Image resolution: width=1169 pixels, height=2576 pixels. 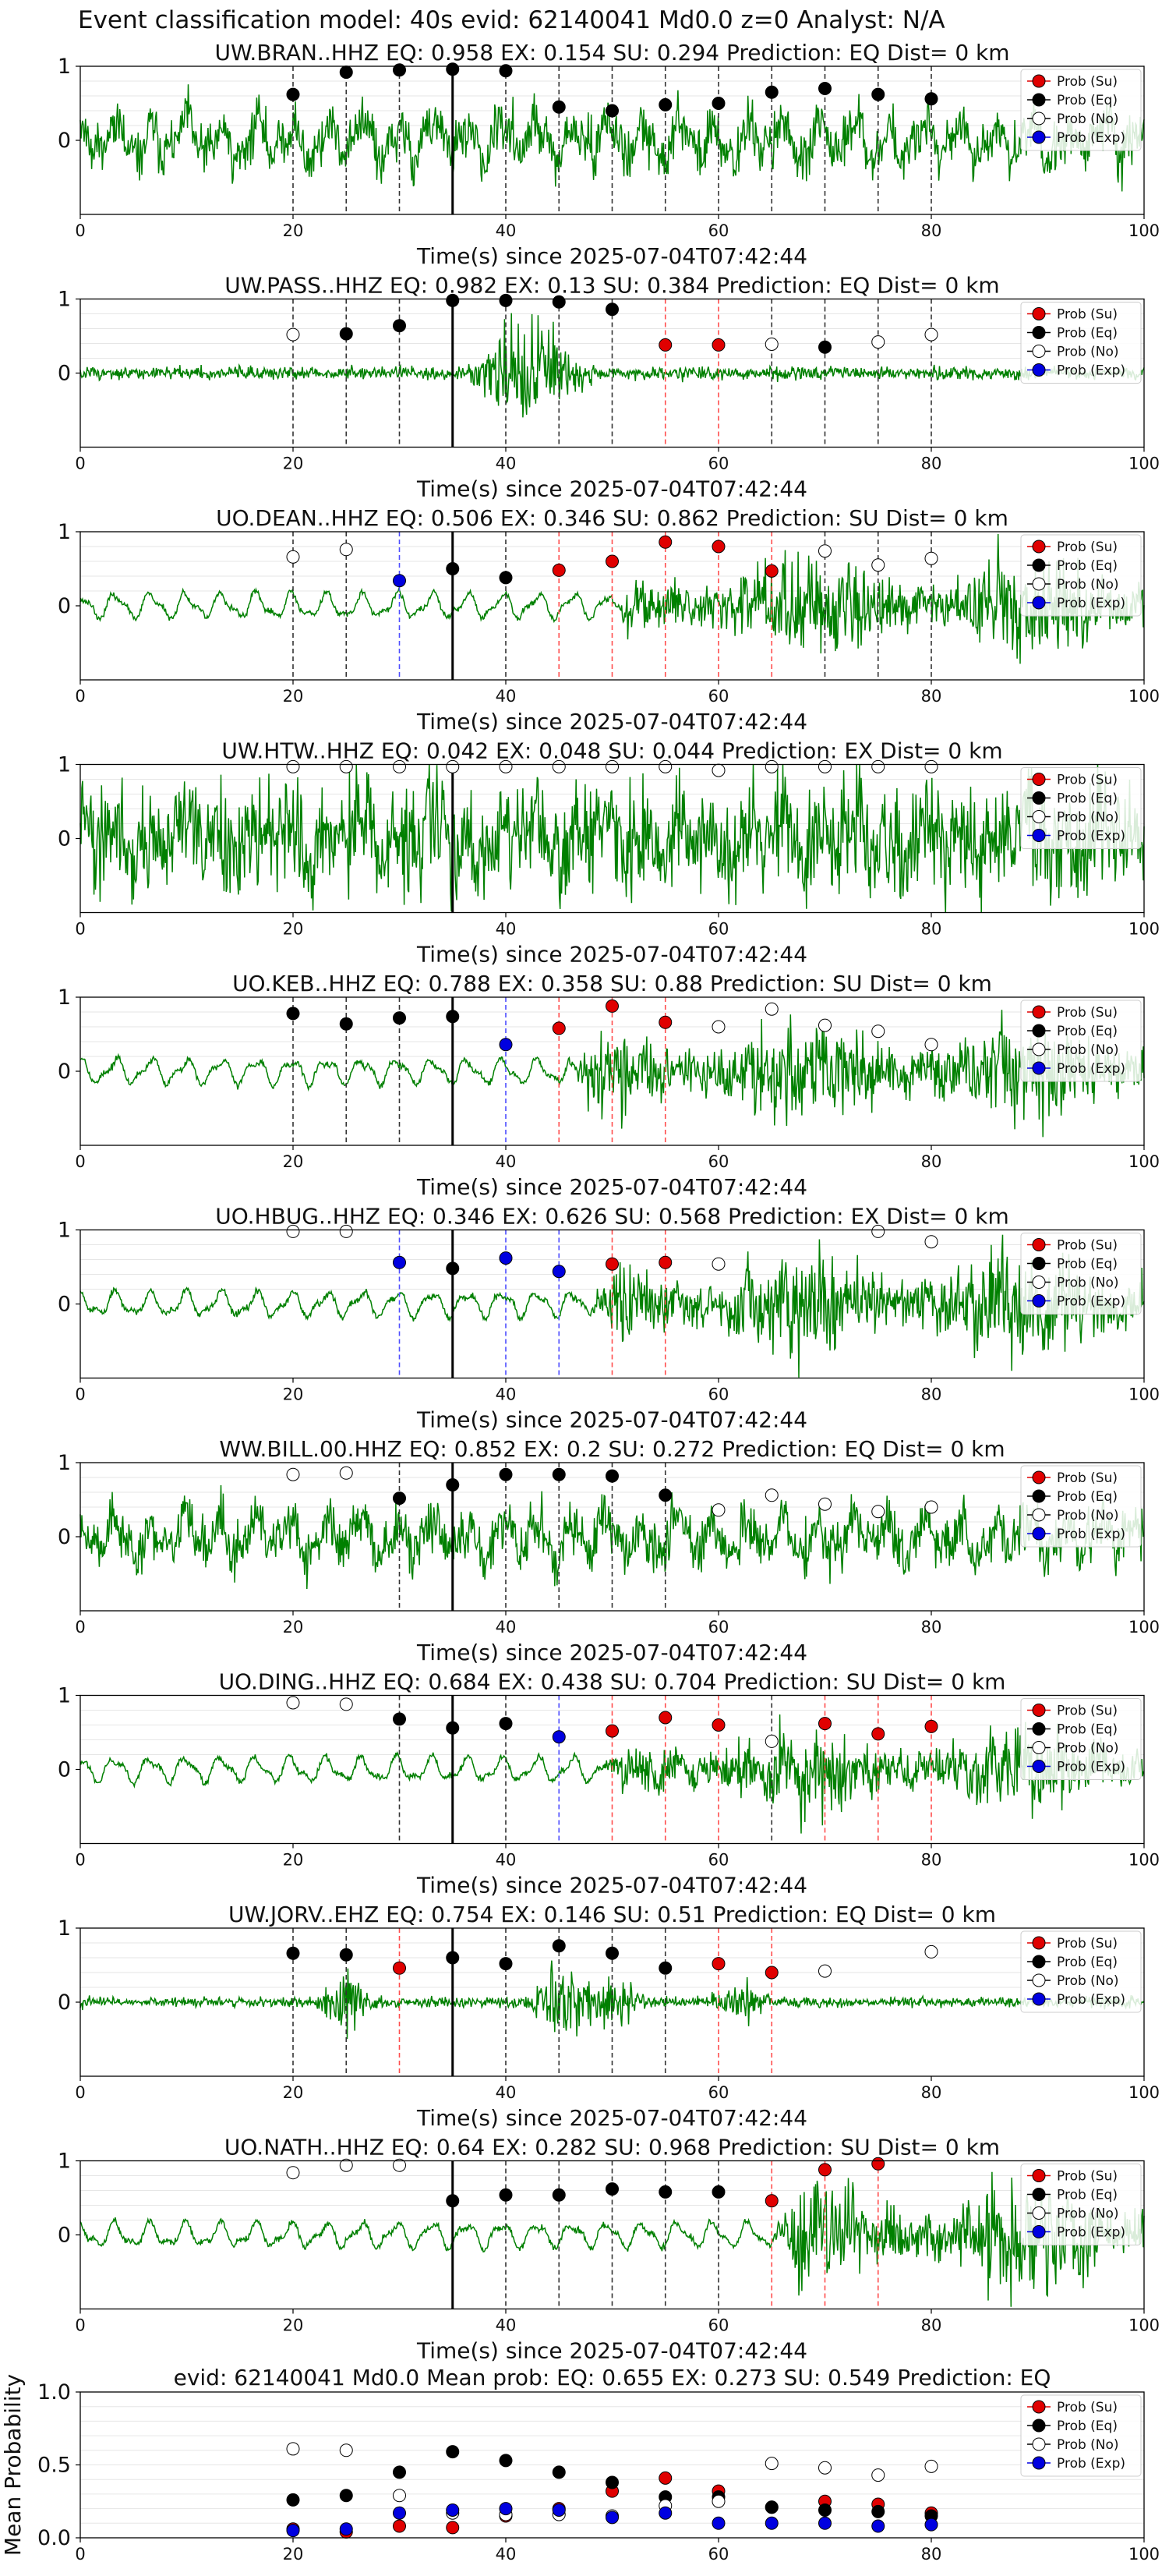 I want to click on legend-frame, so click(x=1081, y=1739).